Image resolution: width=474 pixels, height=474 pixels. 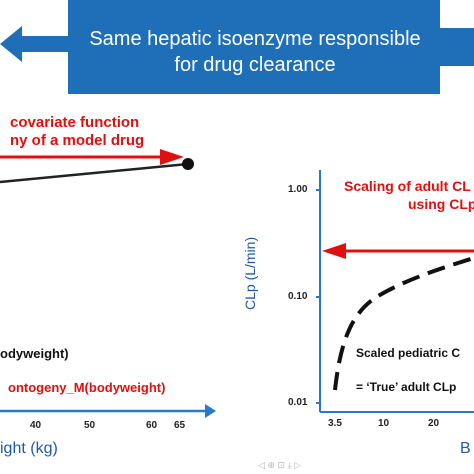 I want to click on right-x-tick-10: 10, so click(x=384, y=423).